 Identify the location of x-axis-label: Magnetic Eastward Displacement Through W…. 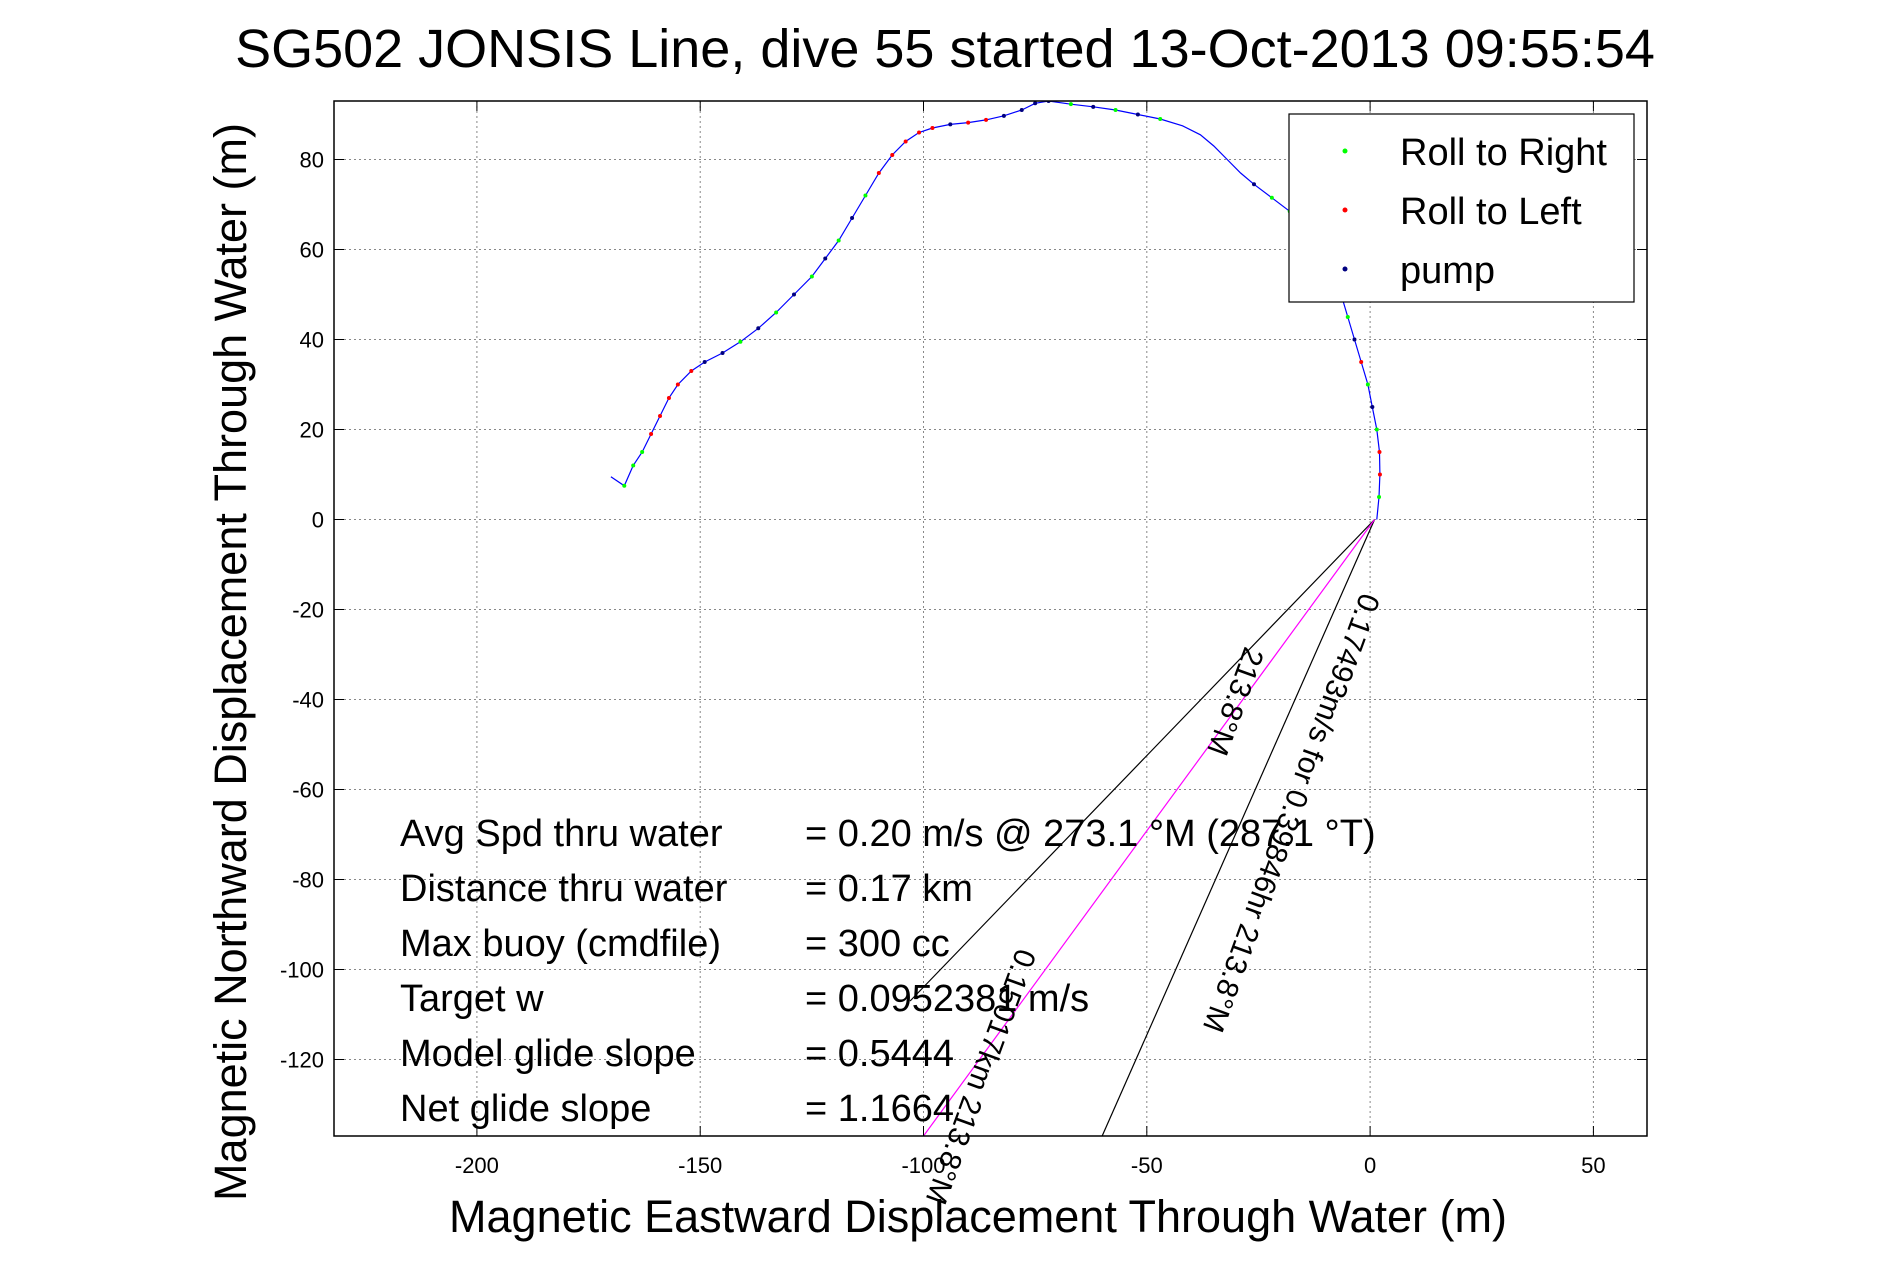
(978, 1216).